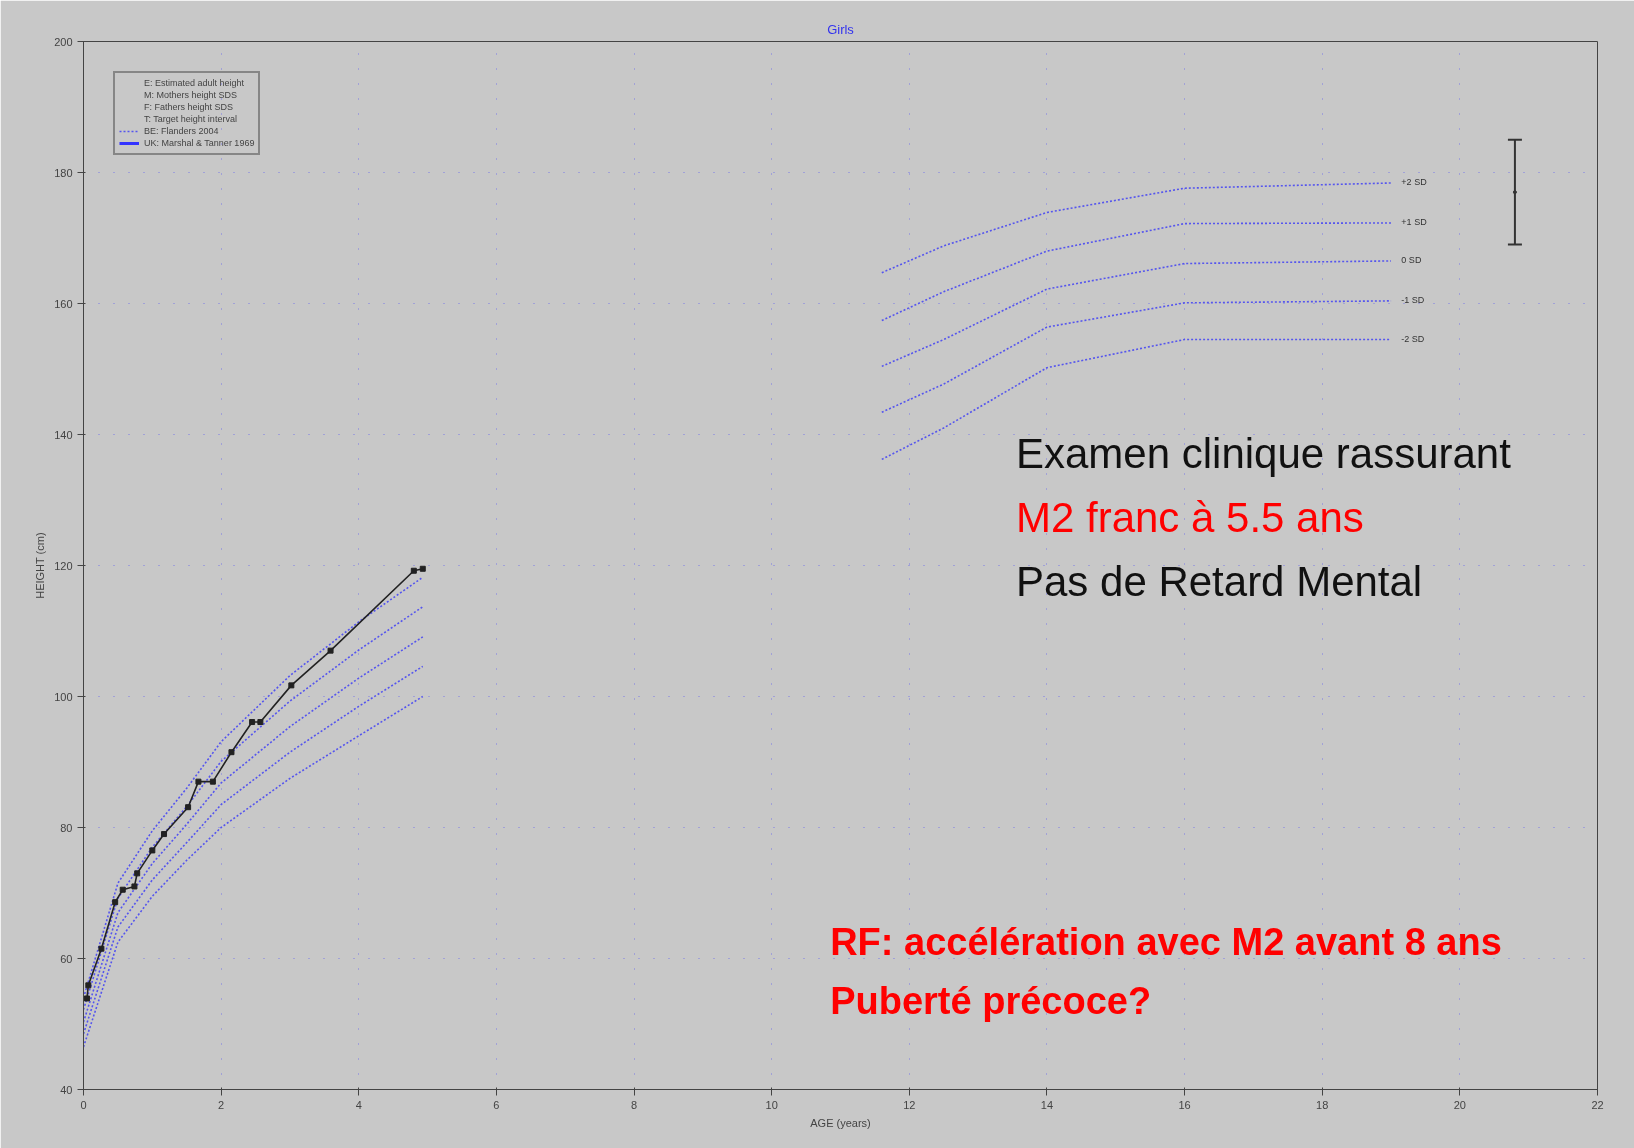  Describe the element at coordinates (909, 1104) in the screenshot. I see `x-tick-label: 12` at that location.